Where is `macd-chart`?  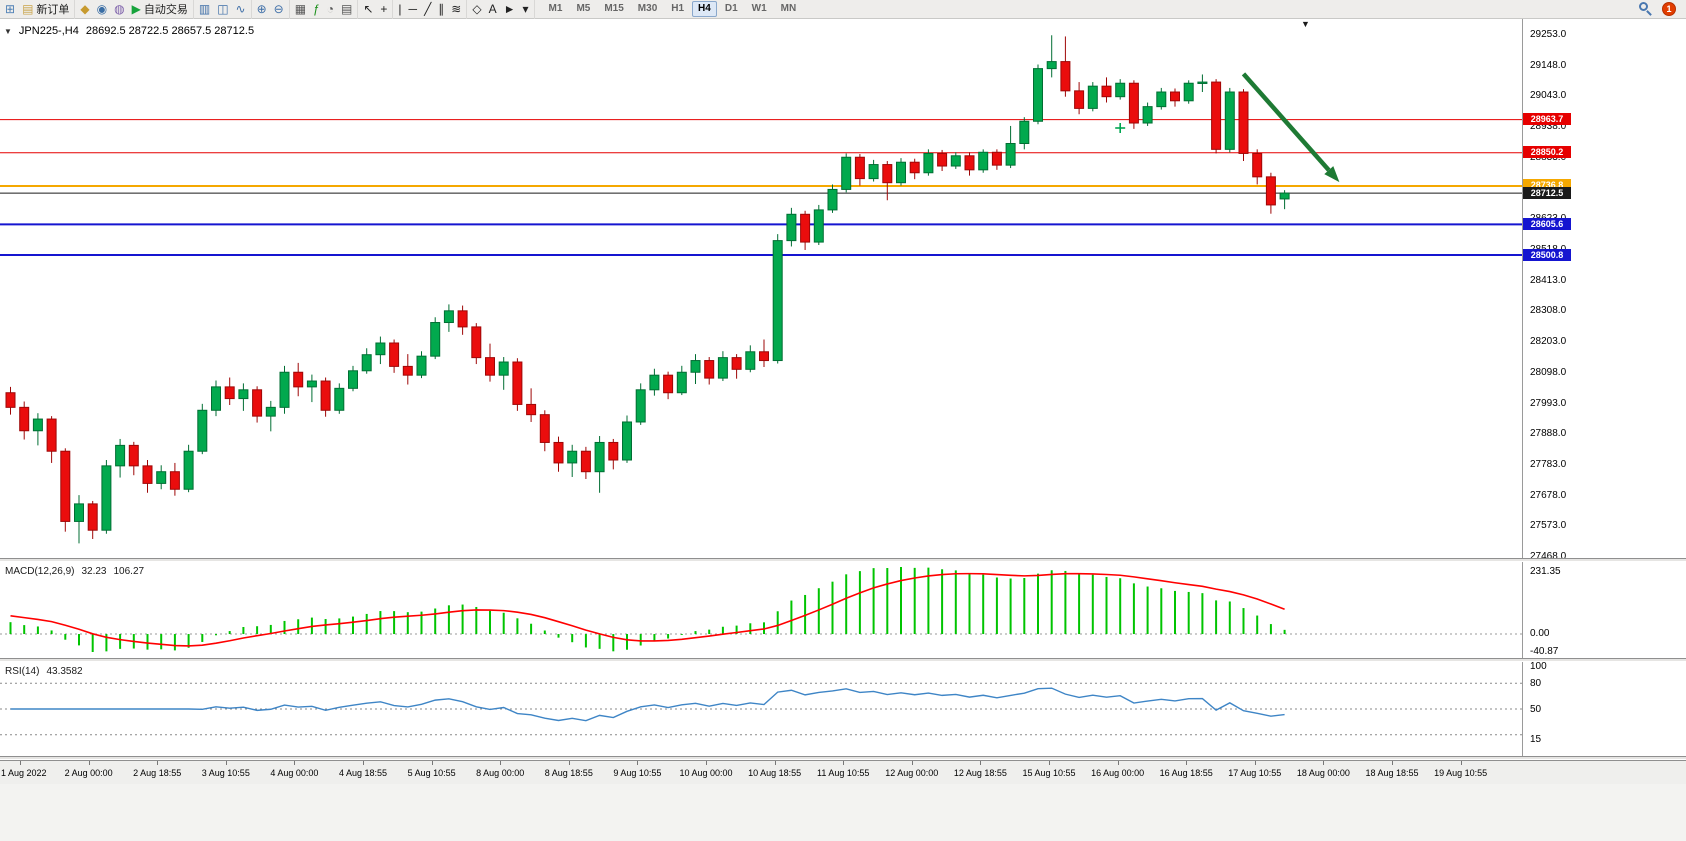
macd-chart is located at coordinates (761, 610).